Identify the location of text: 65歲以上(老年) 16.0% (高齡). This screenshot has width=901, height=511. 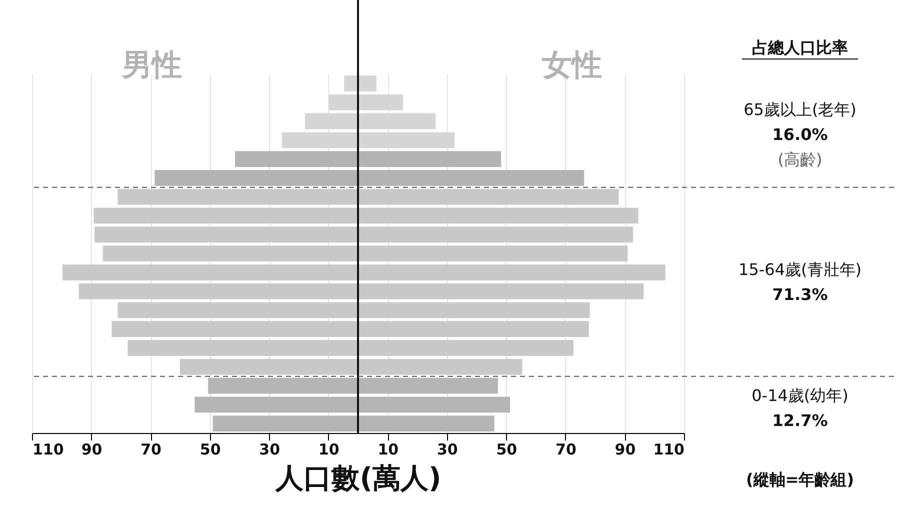
(800, 134).